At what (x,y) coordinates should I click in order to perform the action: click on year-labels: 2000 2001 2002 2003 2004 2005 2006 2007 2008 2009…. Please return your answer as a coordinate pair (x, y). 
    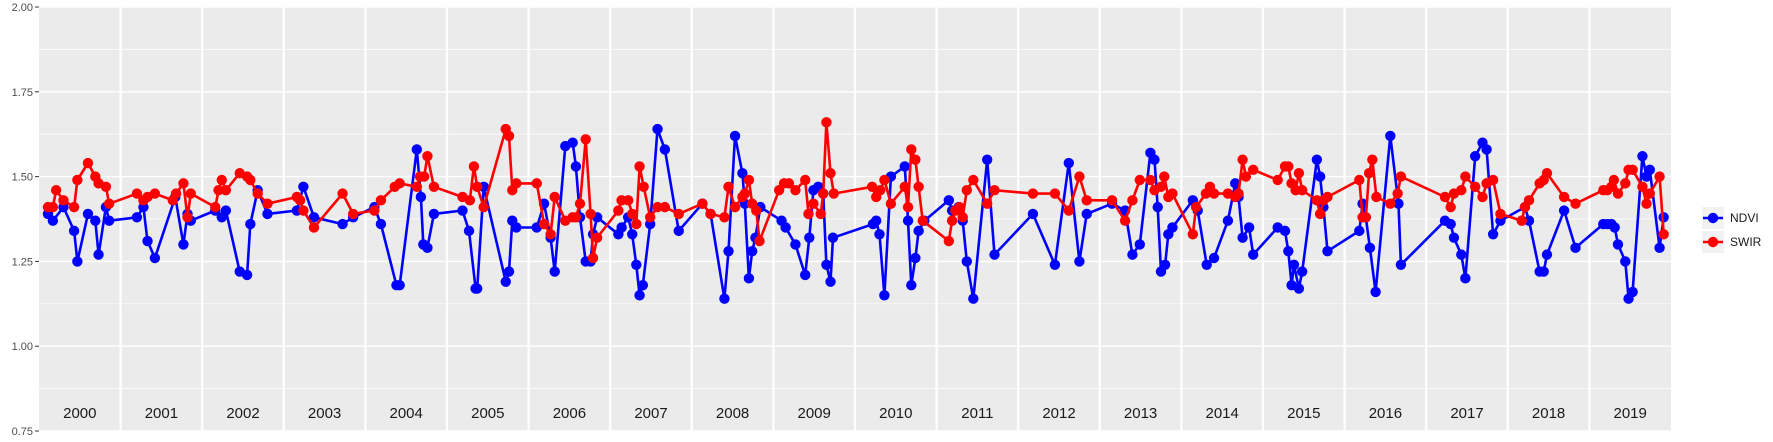
    Looking at the image, I should click on (855, 413).